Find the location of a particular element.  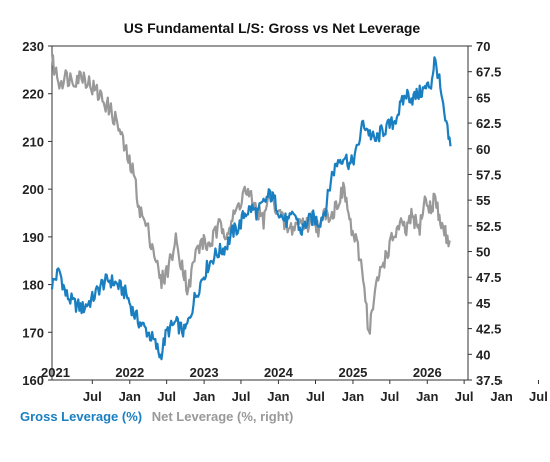

right-tick-label: 62.5 is located at coordinates (488, 123).